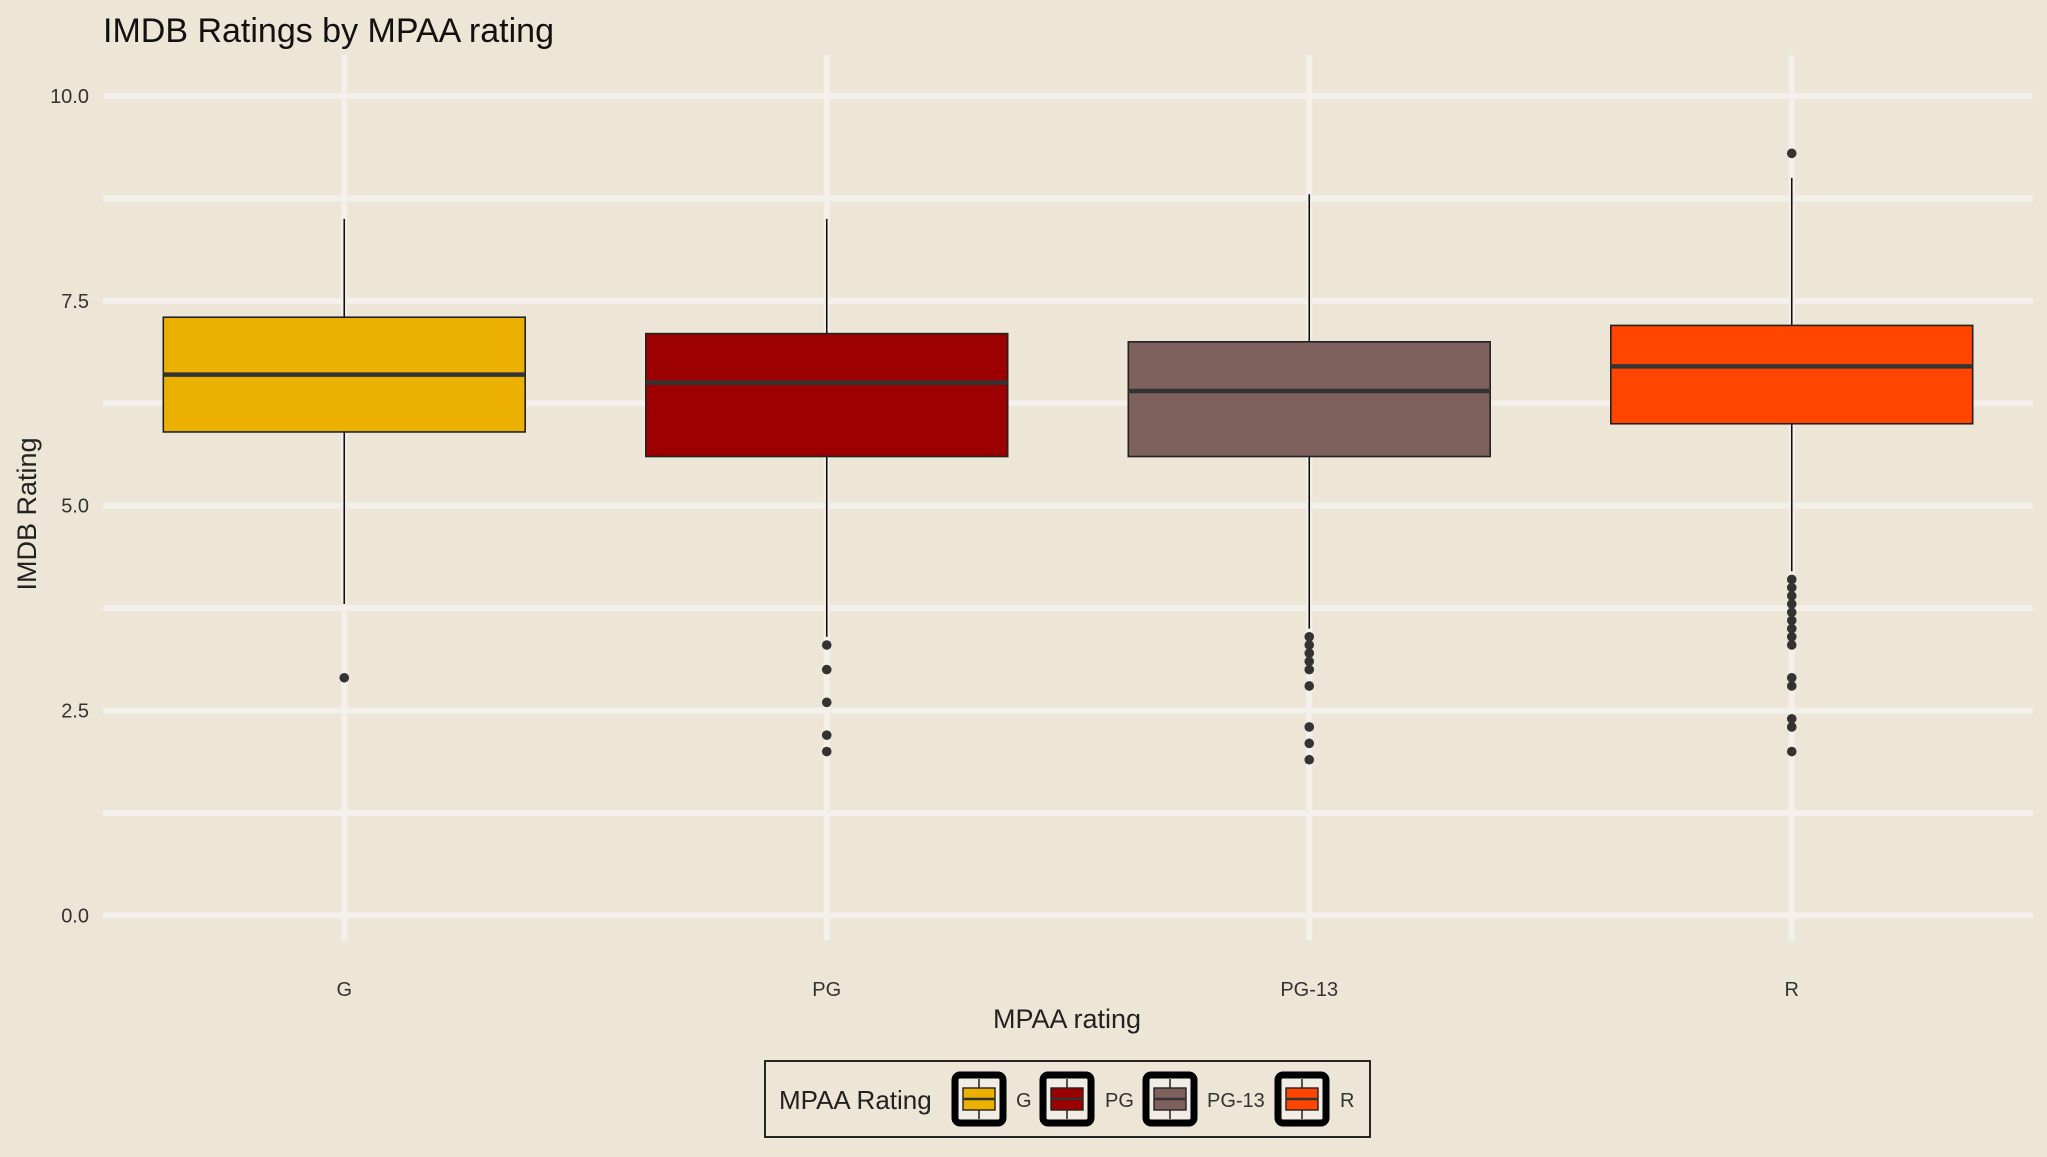  Describe the element at coordinates (1236, 1101) in the screenshot. I see `legend-label: PG-13` at that location.